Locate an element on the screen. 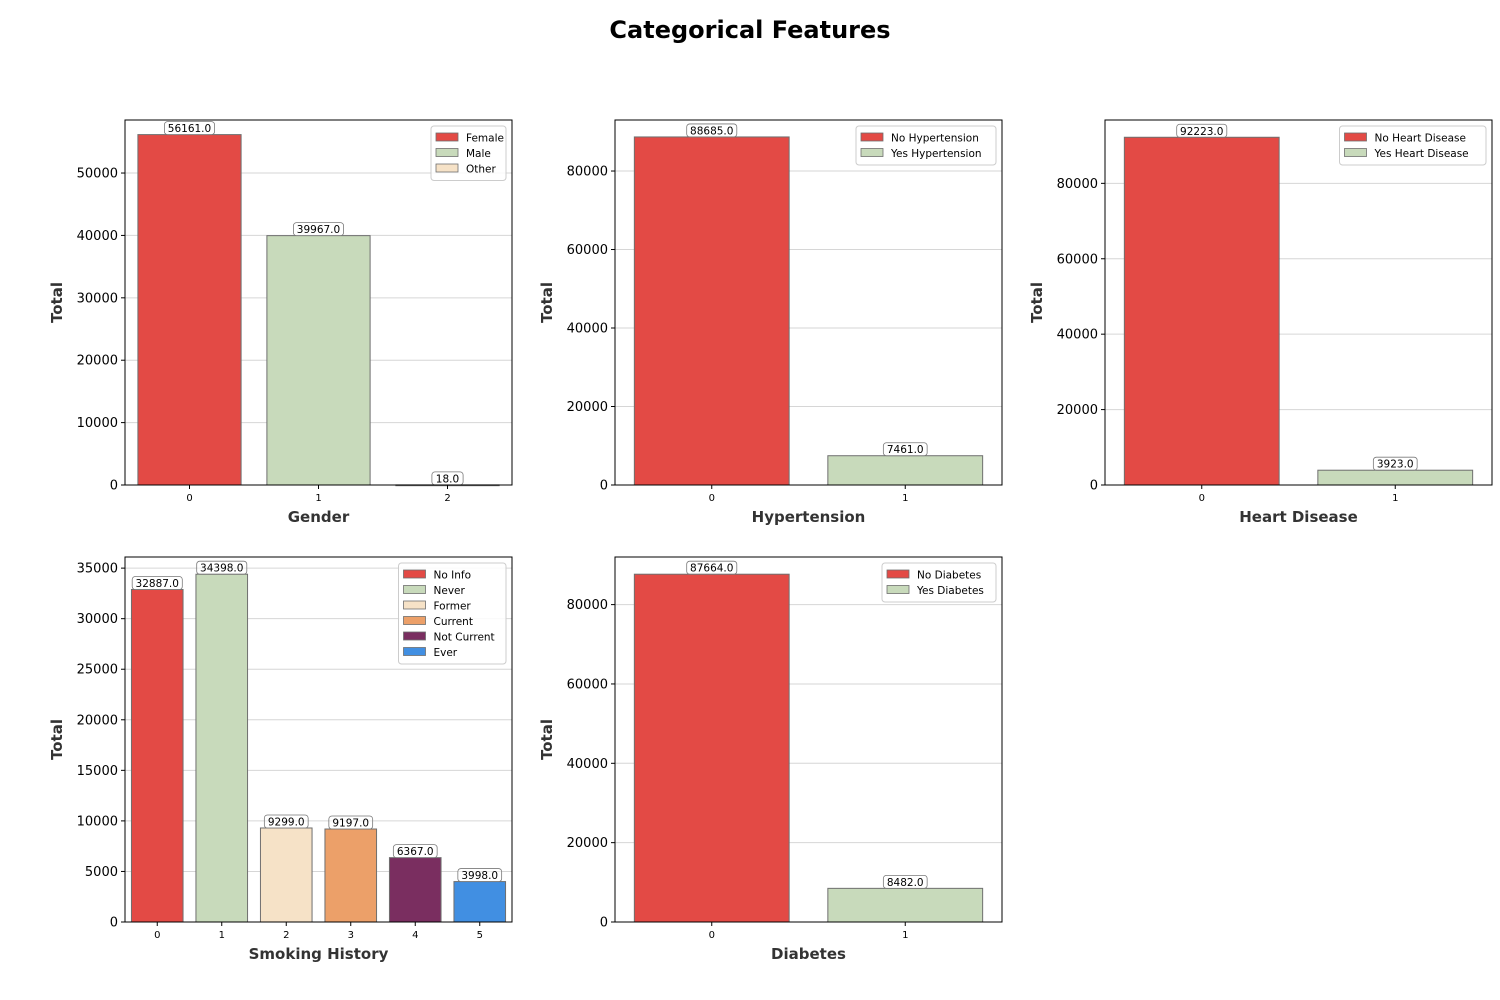  legend-label: No Heart Disease is located at coordinates (1420, 139).